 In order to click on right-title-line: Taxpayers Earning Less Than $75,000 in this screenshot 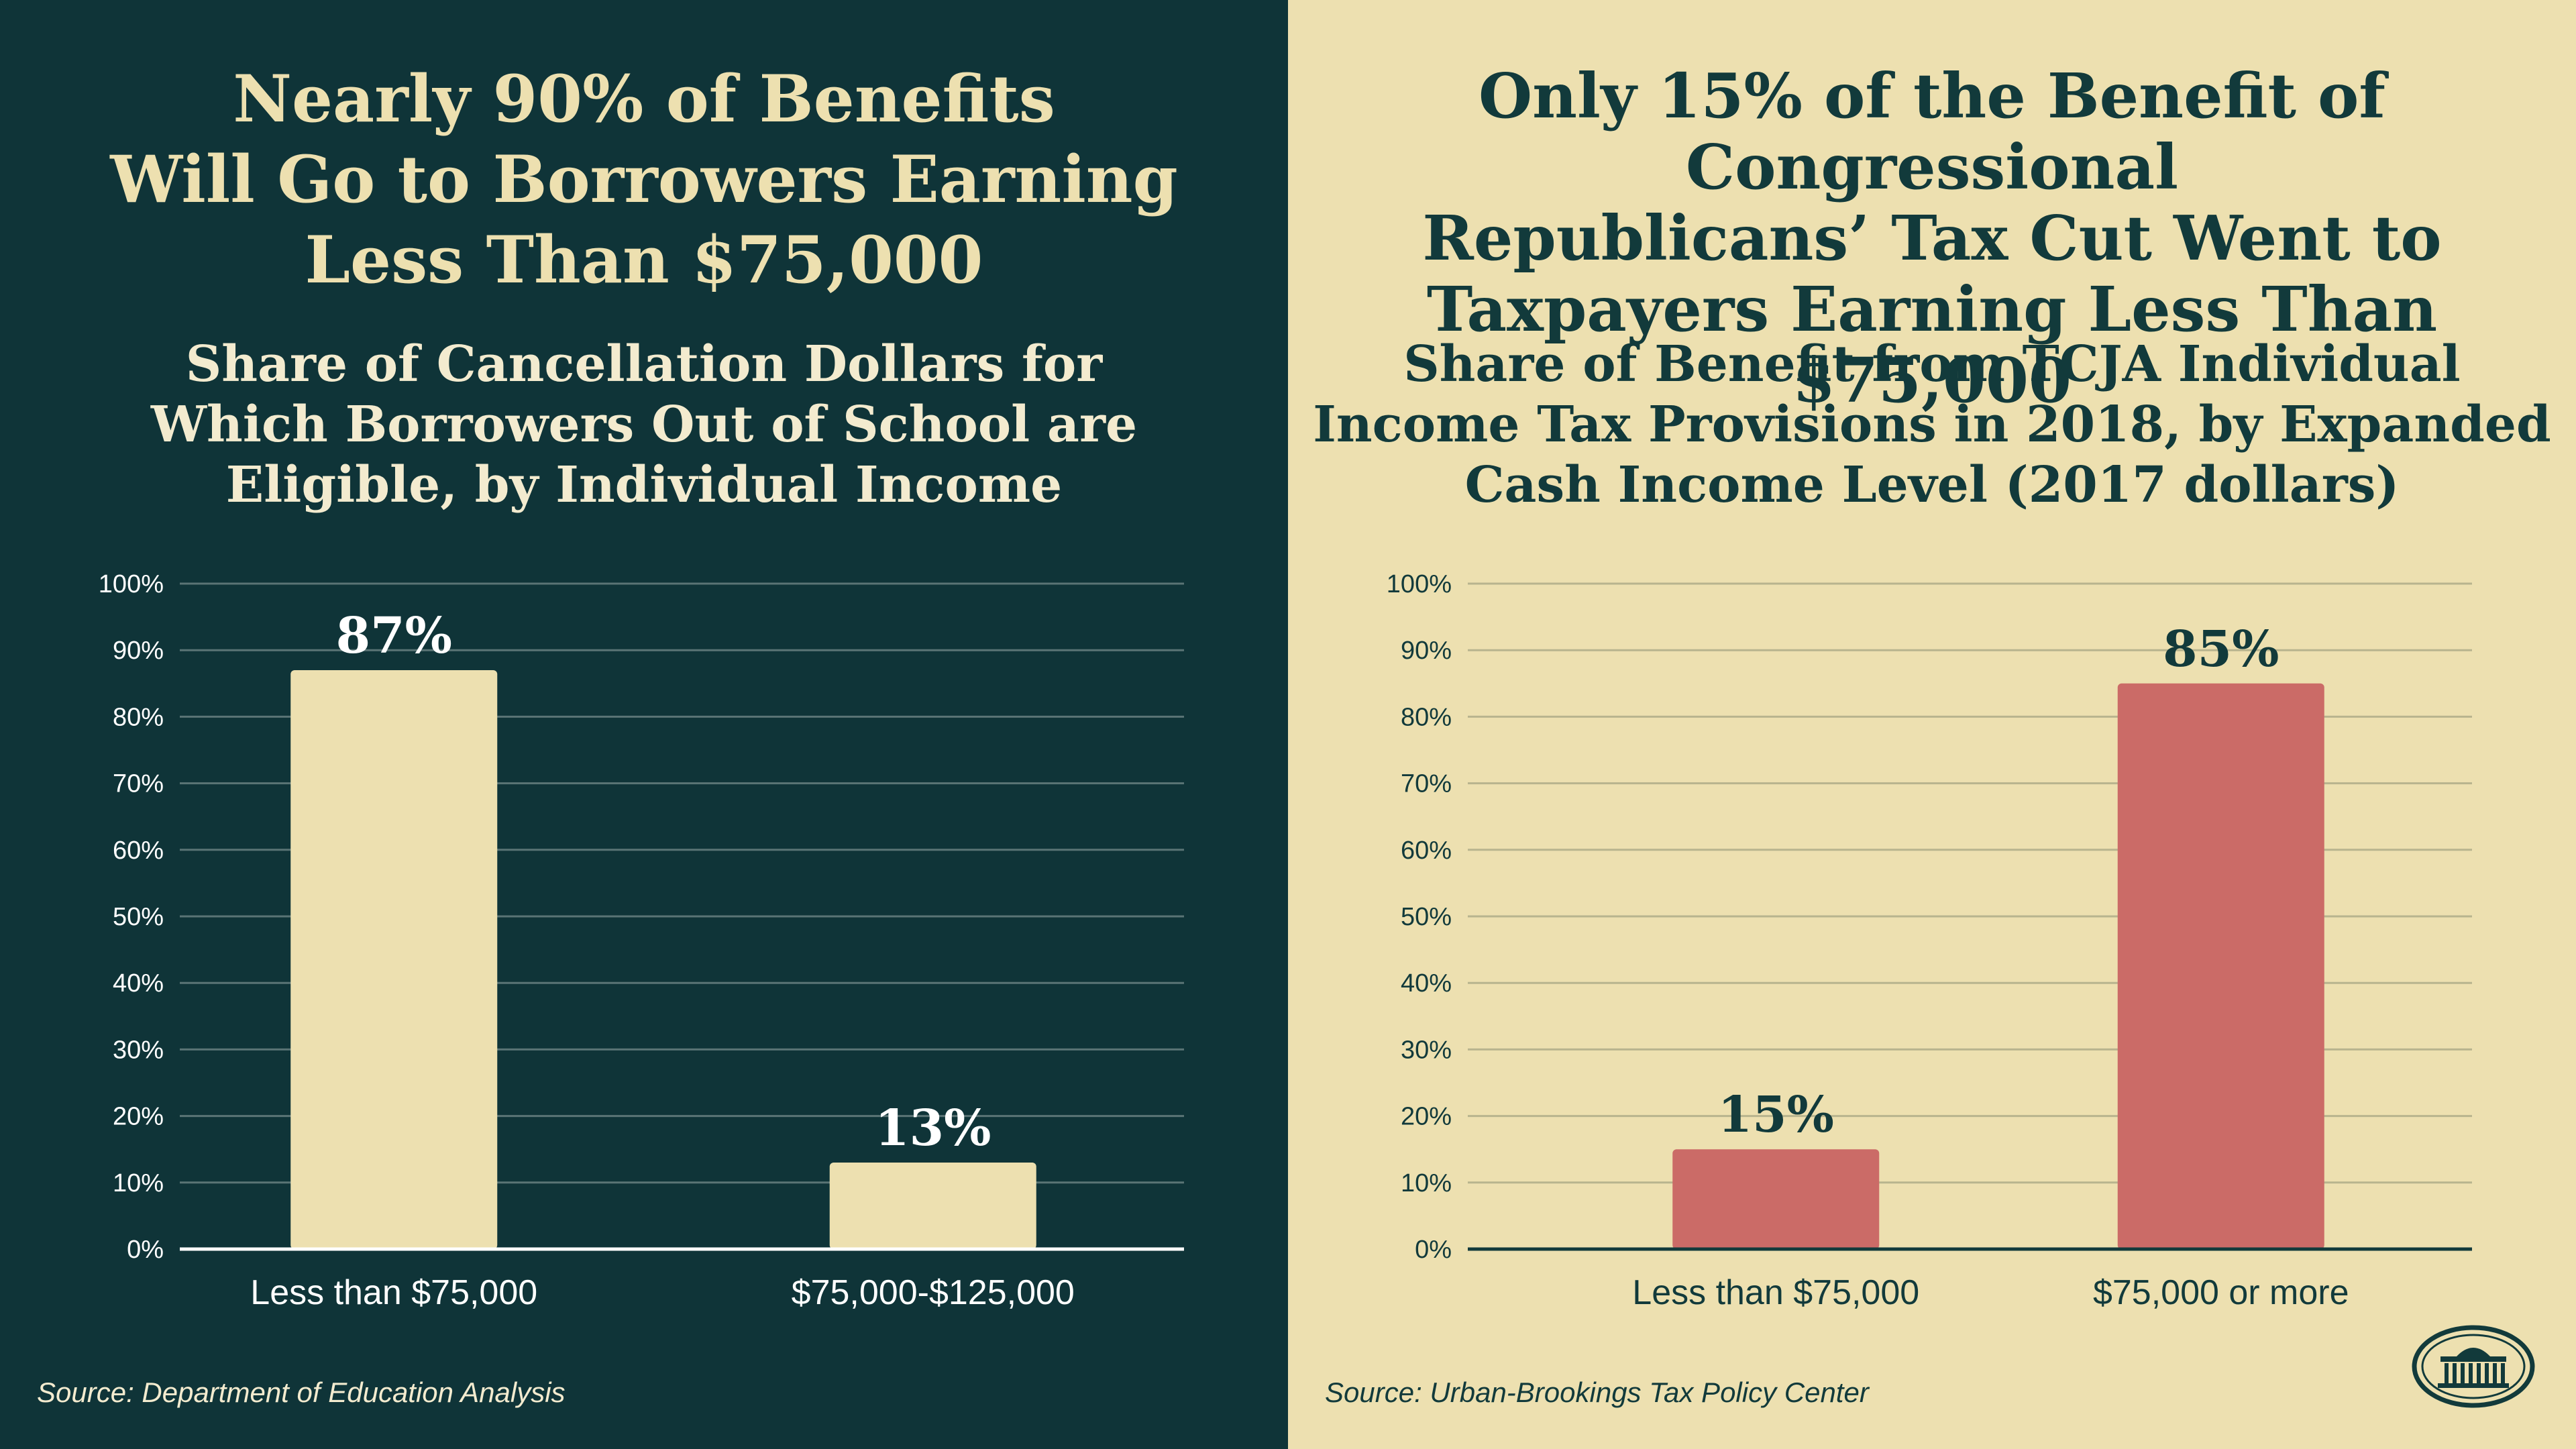, I will do `click(1932, 345)`.